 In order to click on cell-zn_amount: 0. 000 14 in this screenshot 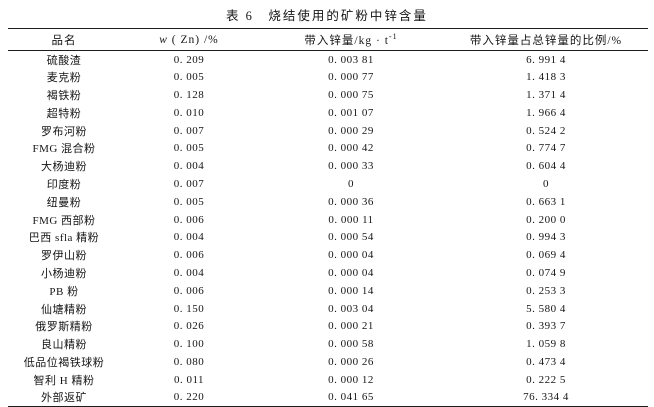, I will do `click(351, 290)`.